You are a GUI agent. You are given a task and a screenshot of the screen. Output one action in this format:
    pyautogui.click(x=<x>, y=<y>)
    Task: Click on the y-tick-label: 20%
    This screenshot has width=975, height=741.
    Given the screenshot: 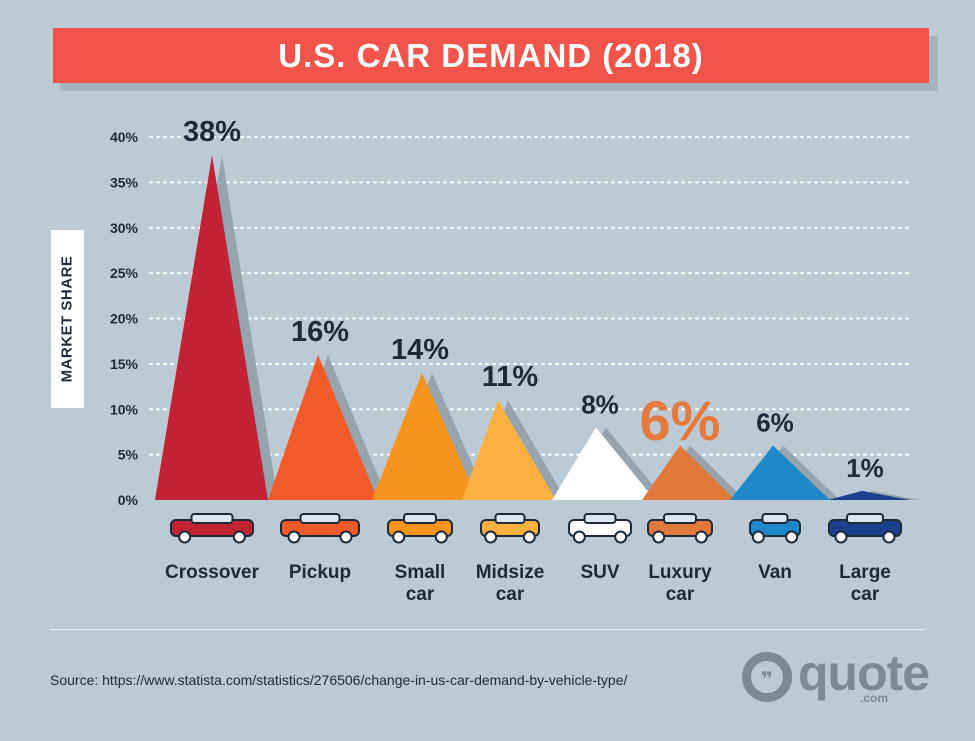 What is the action you would take?
    pyautogui.click(x=124, y=319)
    